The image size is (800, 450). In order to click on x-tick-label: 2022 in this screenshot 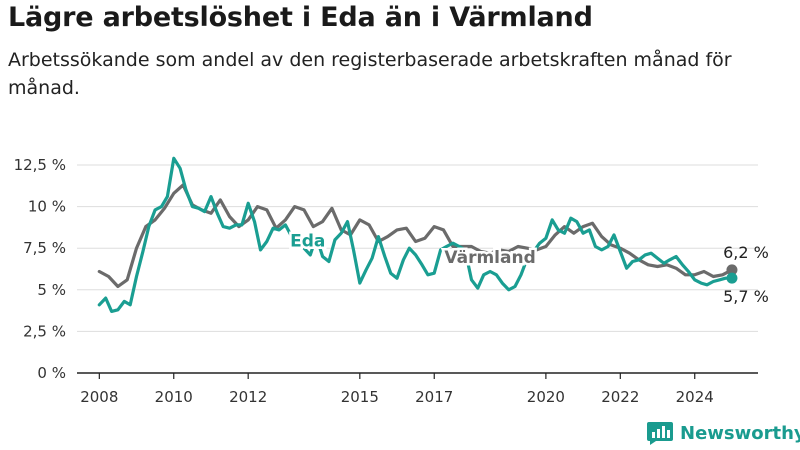, I will do `click(620, 397)`.